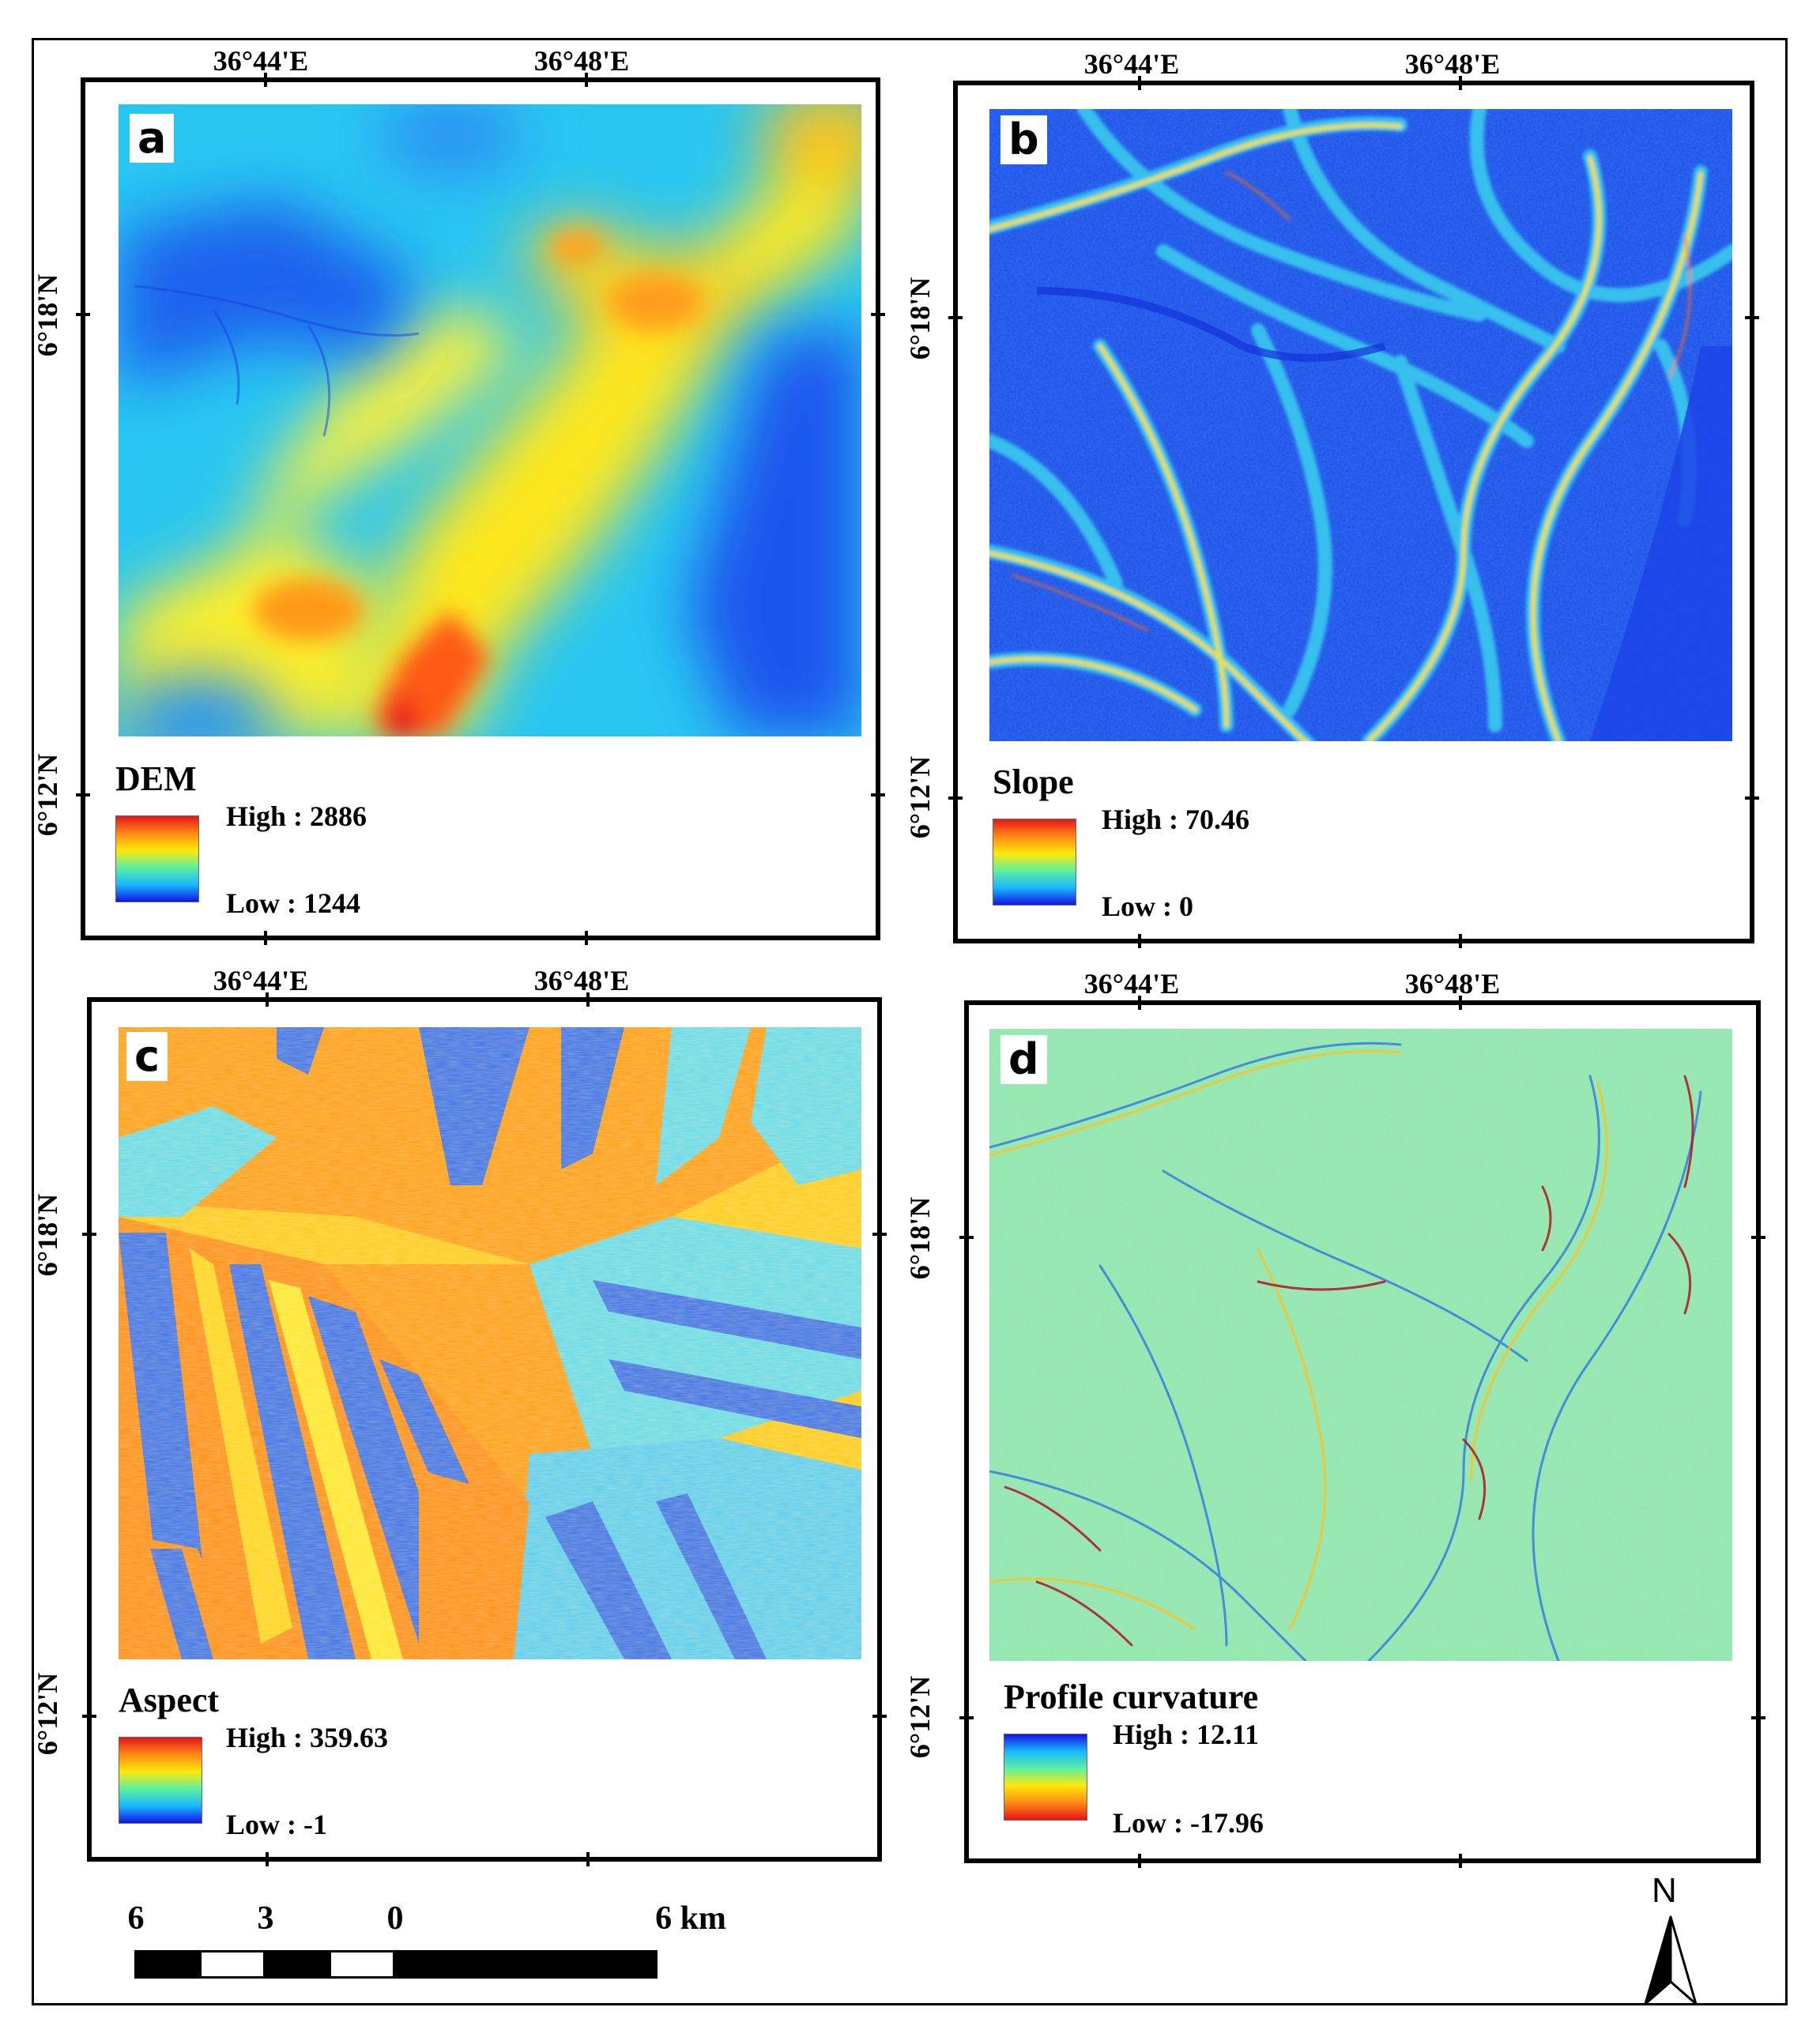 This screenshot has width=1820, height=2041. Describe the element at coordinates (276, 1824) in the screenshot. I see `legend-low: Low : -1` at that location.